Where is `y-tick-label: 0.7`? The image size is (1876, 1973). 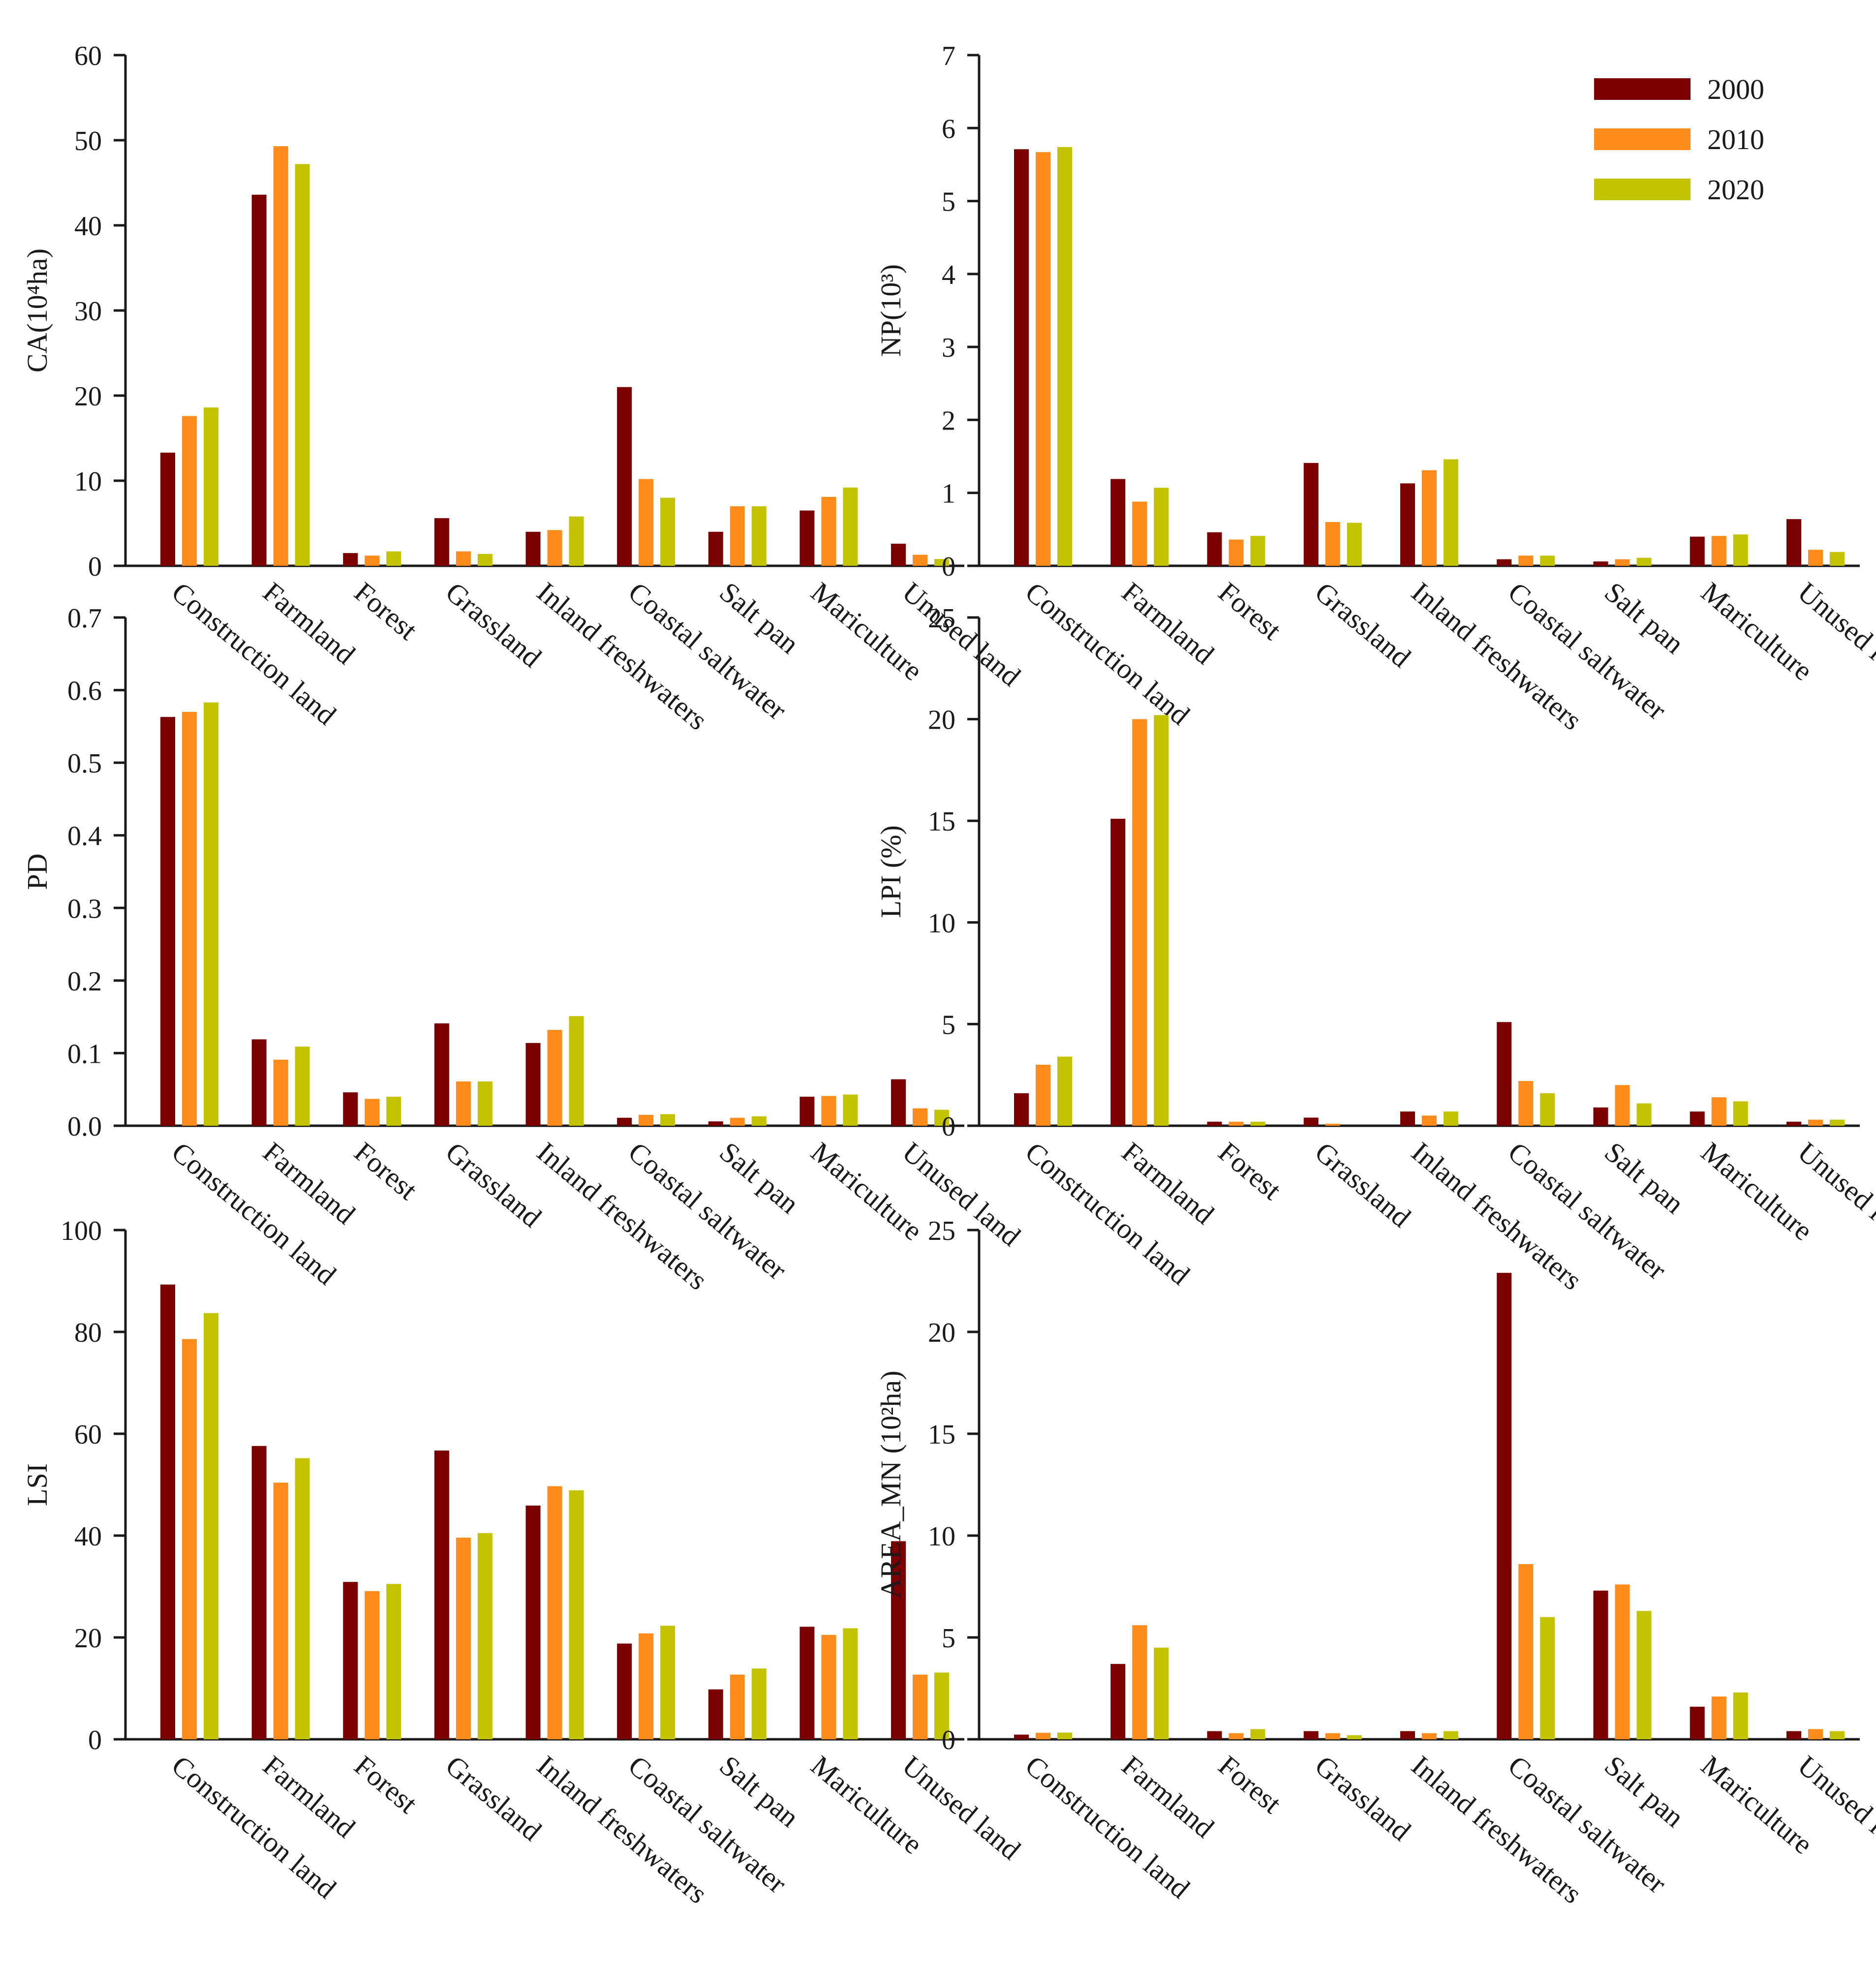
y-tick-label: 0.7 is located at coordinates (84, 618).